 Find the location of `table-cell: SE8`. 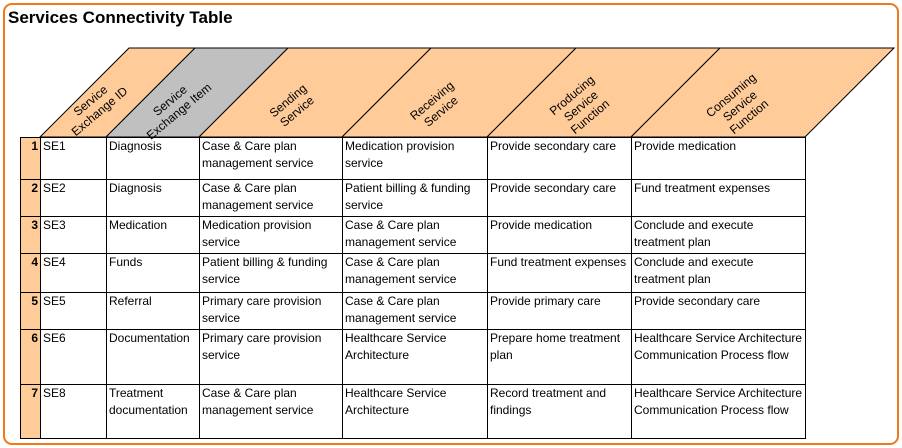

table-cell: SE8 is located at coordinates (73, 411).